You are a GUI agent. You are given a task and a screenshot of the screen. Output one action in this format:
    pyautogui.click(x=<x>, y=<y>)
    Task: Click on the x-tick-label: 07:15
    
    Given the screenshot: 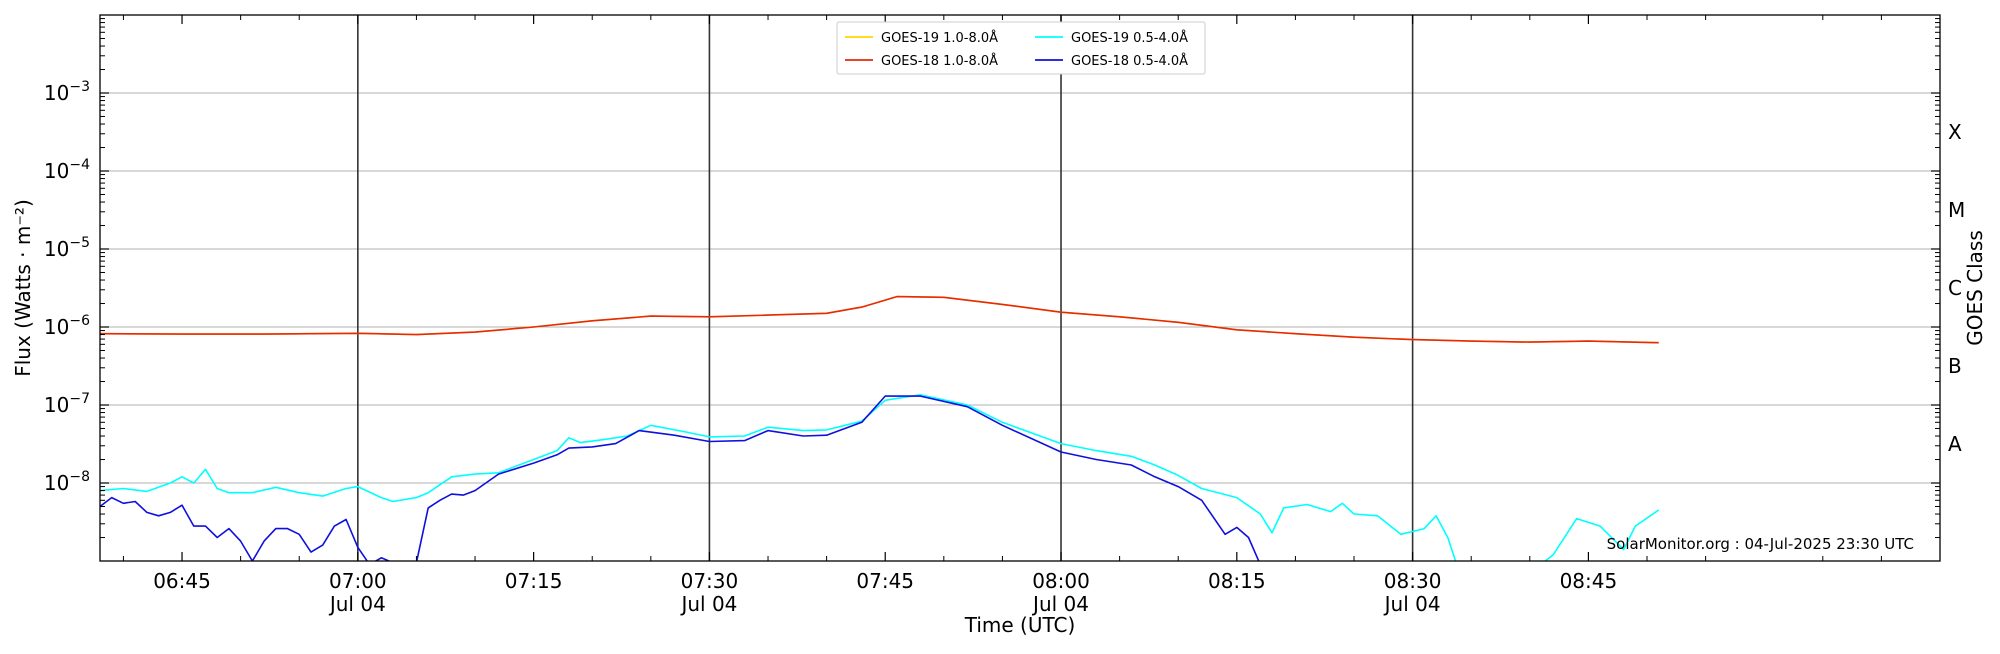 What is the action you would take?
    pyautogui.click(x=534, y=581)
    